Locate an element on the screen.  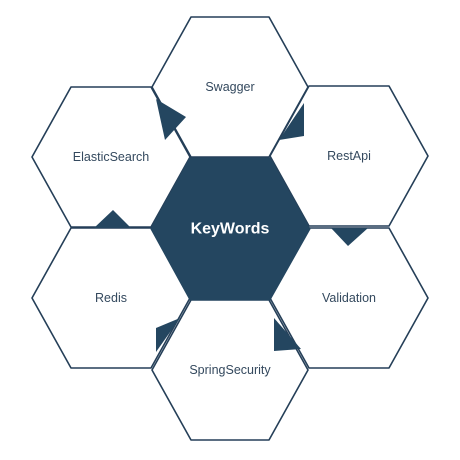
hex-center-shape is located at coordinates (230, 229).